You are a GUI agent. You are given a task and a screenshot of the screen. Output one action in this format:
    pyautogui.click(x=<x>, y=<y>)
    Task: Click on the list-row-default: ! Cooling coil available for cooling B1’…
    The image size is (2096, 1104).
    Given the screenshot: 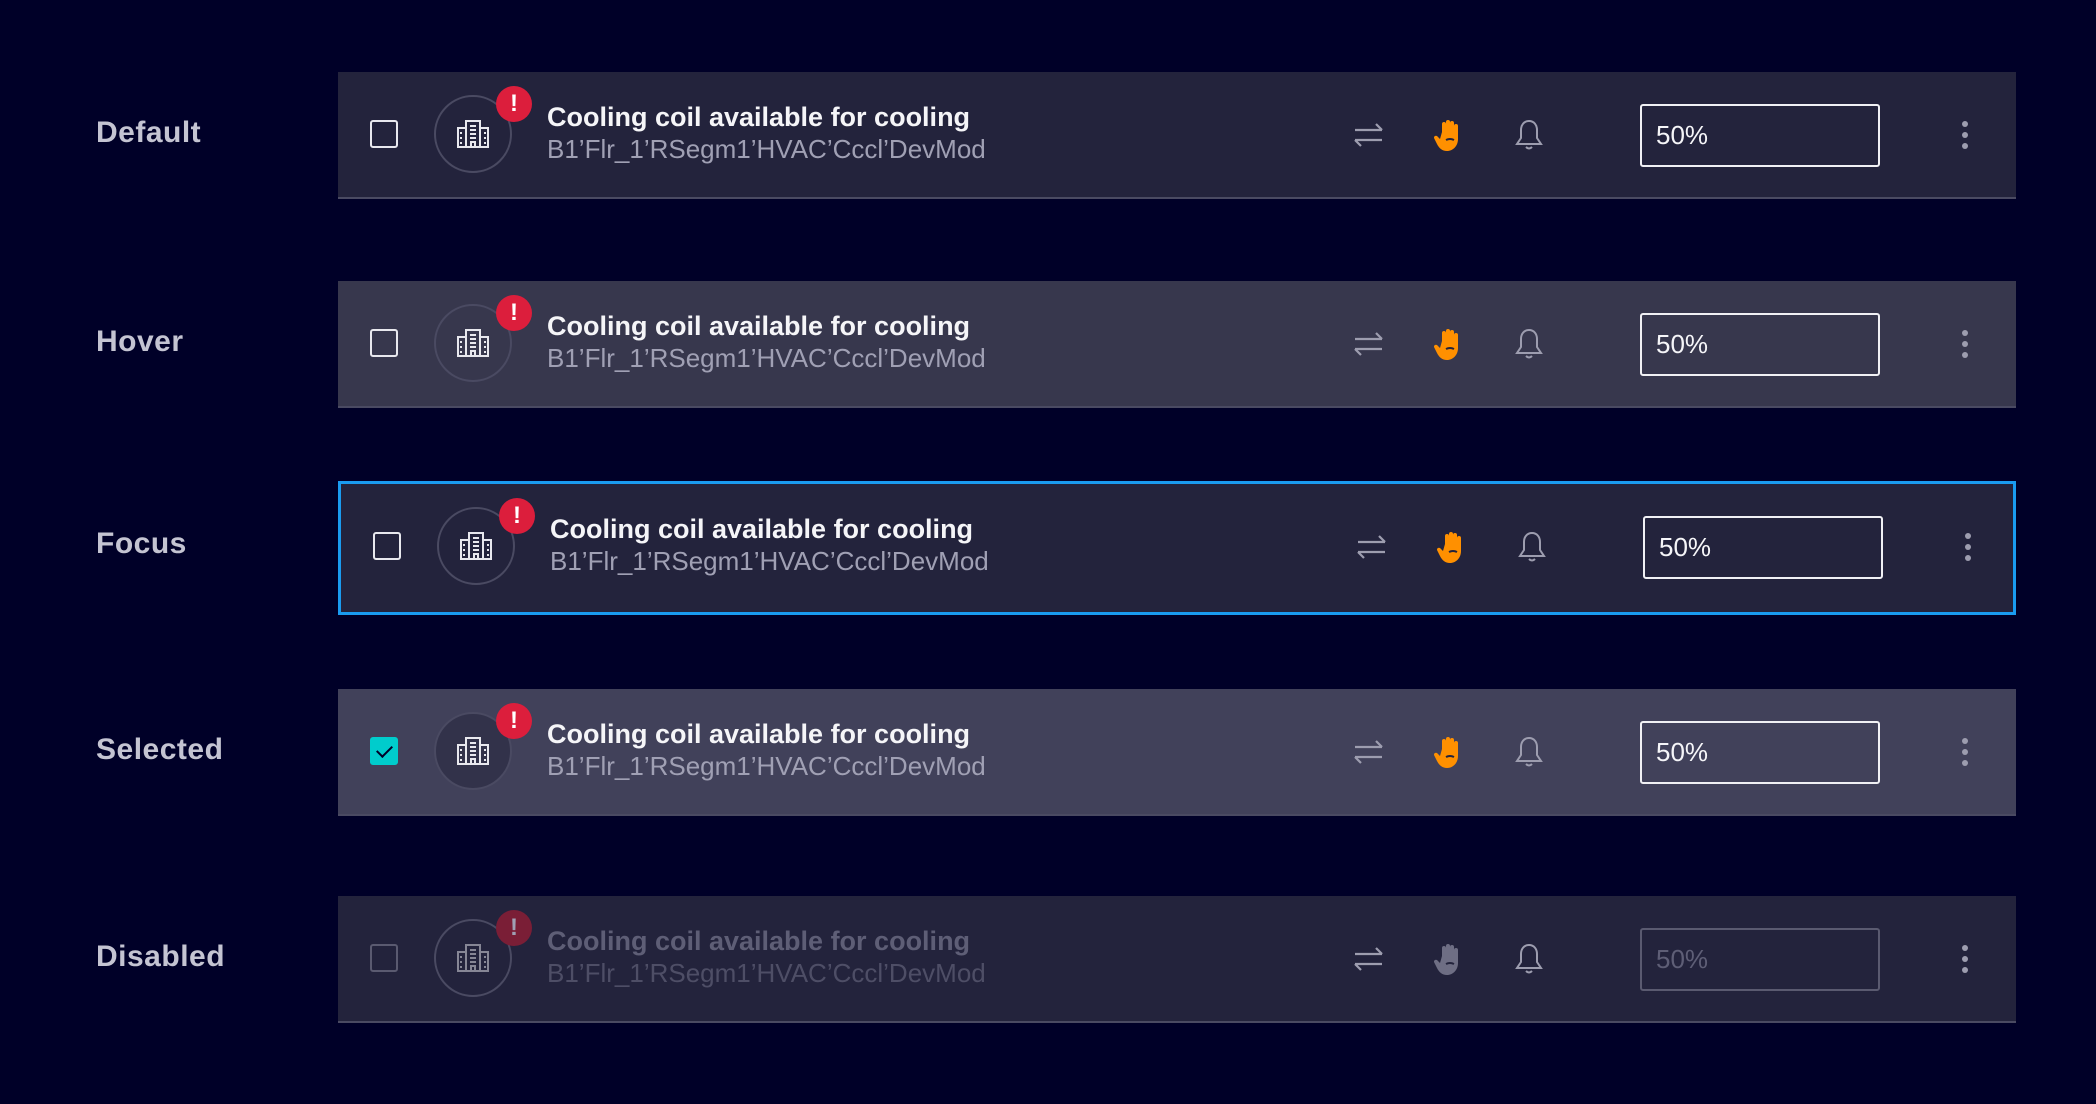 What is the action you would take?
    pyautogui.click(x=1177, y=135)
    